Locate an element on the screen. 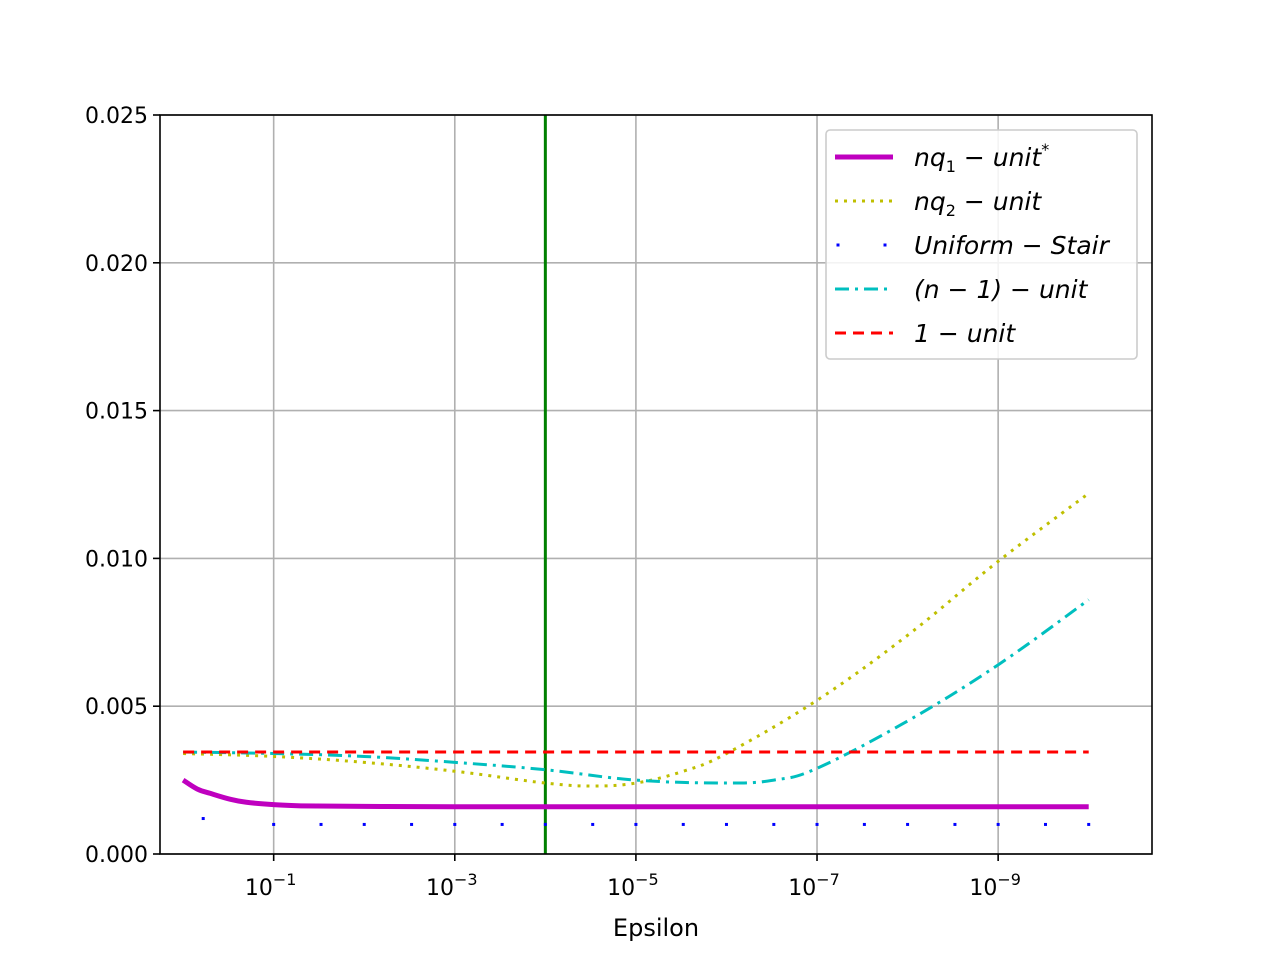 This screenshot has width=1280, height=960. legend-label: nq1 − unit* is located at coordinates (981, 158).